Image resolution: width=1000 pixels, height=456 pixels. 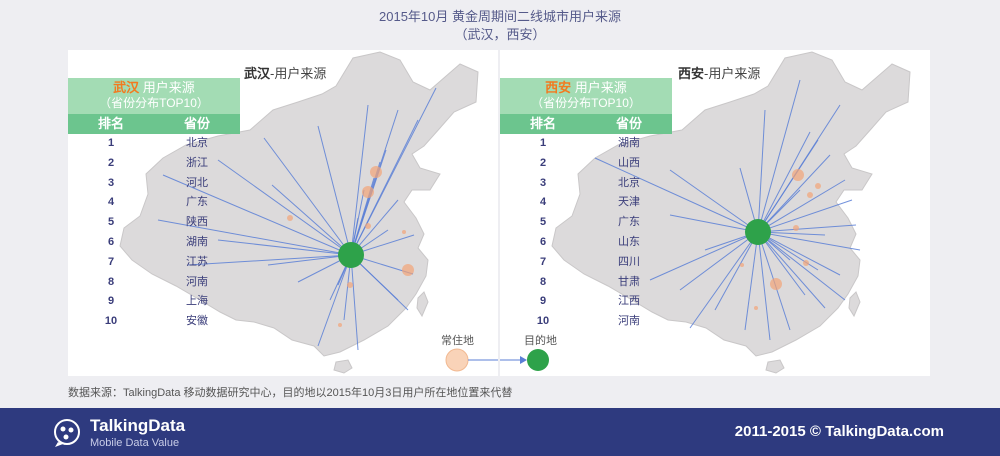 What do you see at coordinates (67, 433) in the screenshot?
I see `talkingdata-logo-icon` at bounding box center [67, 433].